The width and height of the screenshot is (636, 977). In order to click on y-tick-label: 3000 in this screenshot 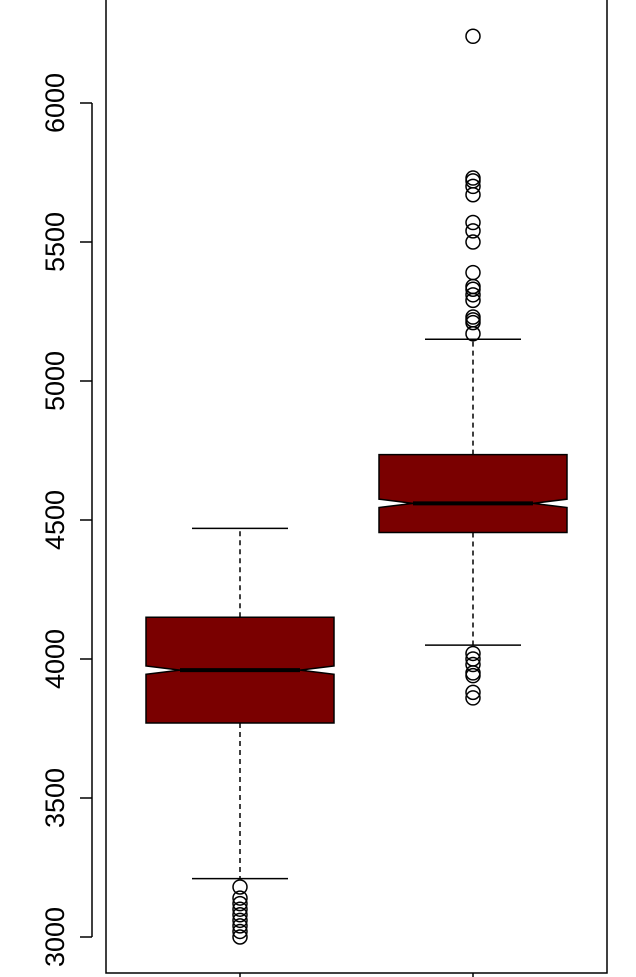, I will do `click(55, 937)`.